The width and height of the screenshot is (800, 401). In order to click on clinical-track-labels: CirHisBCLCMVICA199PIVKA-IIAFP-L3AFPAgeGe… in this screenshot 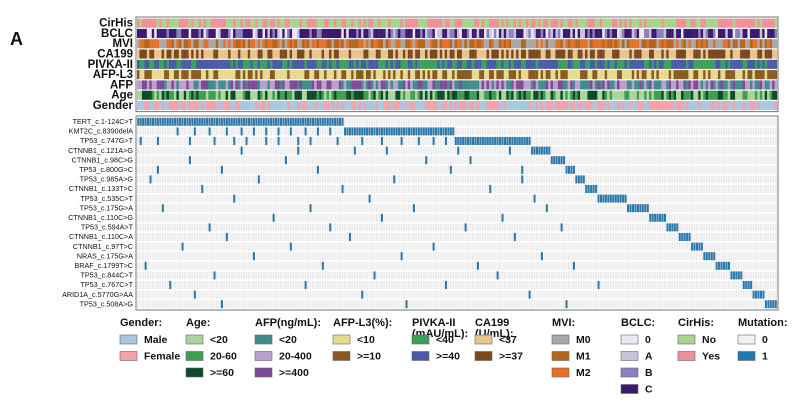, I will do `click(111, 65)`.